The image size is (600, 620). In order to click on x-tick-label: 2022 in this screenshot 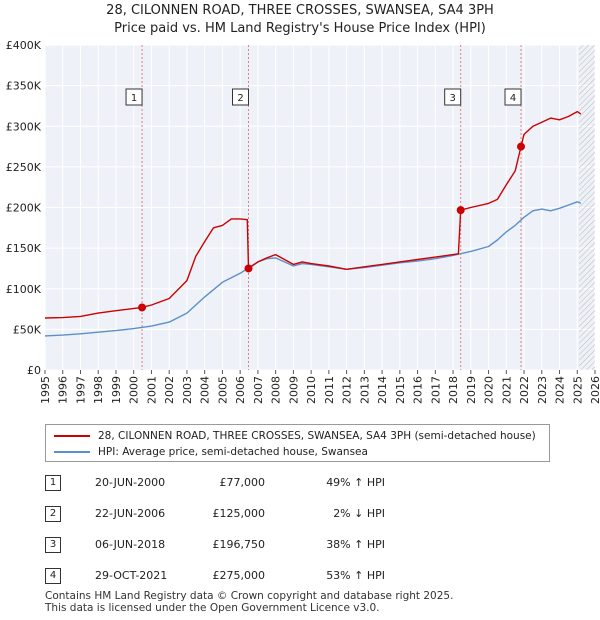, I will do `click(524, 390)`.